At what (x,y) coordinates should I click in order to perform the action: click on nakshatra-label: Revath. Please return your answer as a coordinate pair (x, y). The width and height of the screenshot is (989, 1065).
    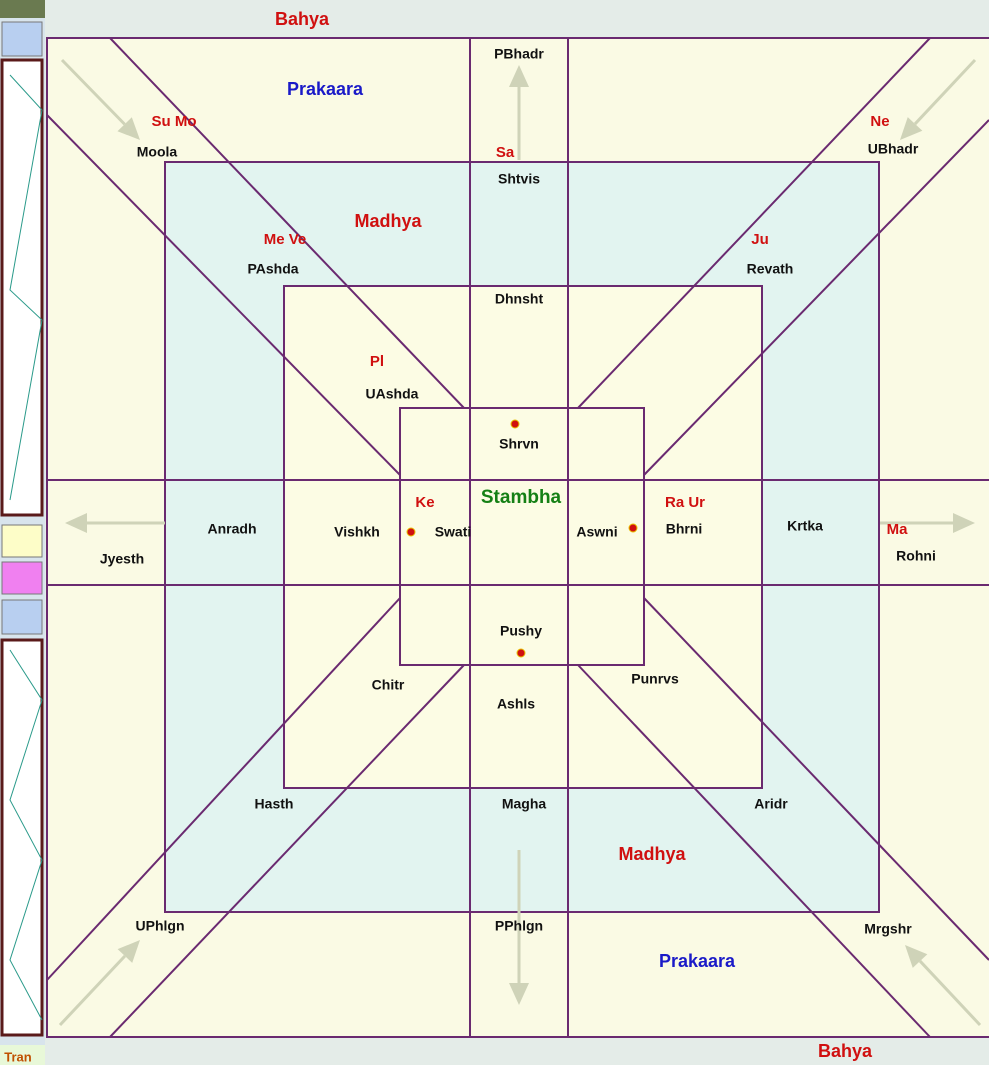
    Looking at the image, I should click on (770, 269).